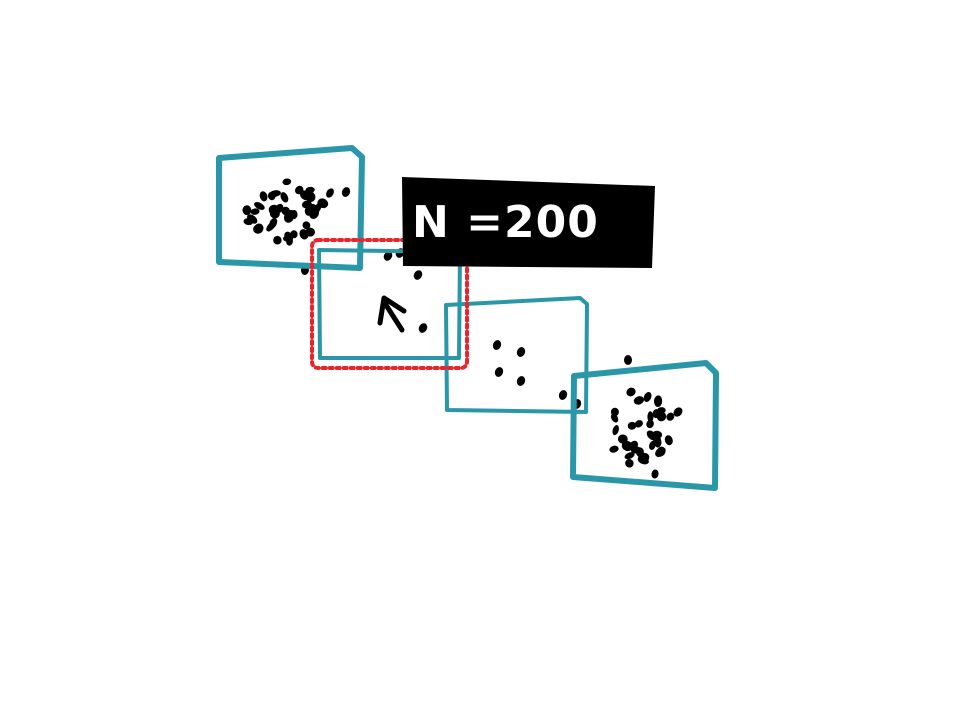 This screenshot has width=960, height=720. What do you see at coordinates (505, 222) in the screenshot?
I see `label-text: N =200` at bounding box center [505, 222].